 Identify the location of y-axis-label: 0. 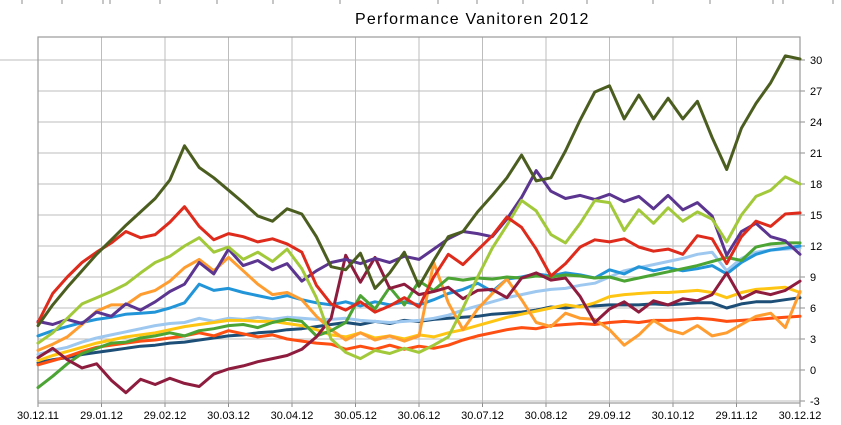
(813, 371).